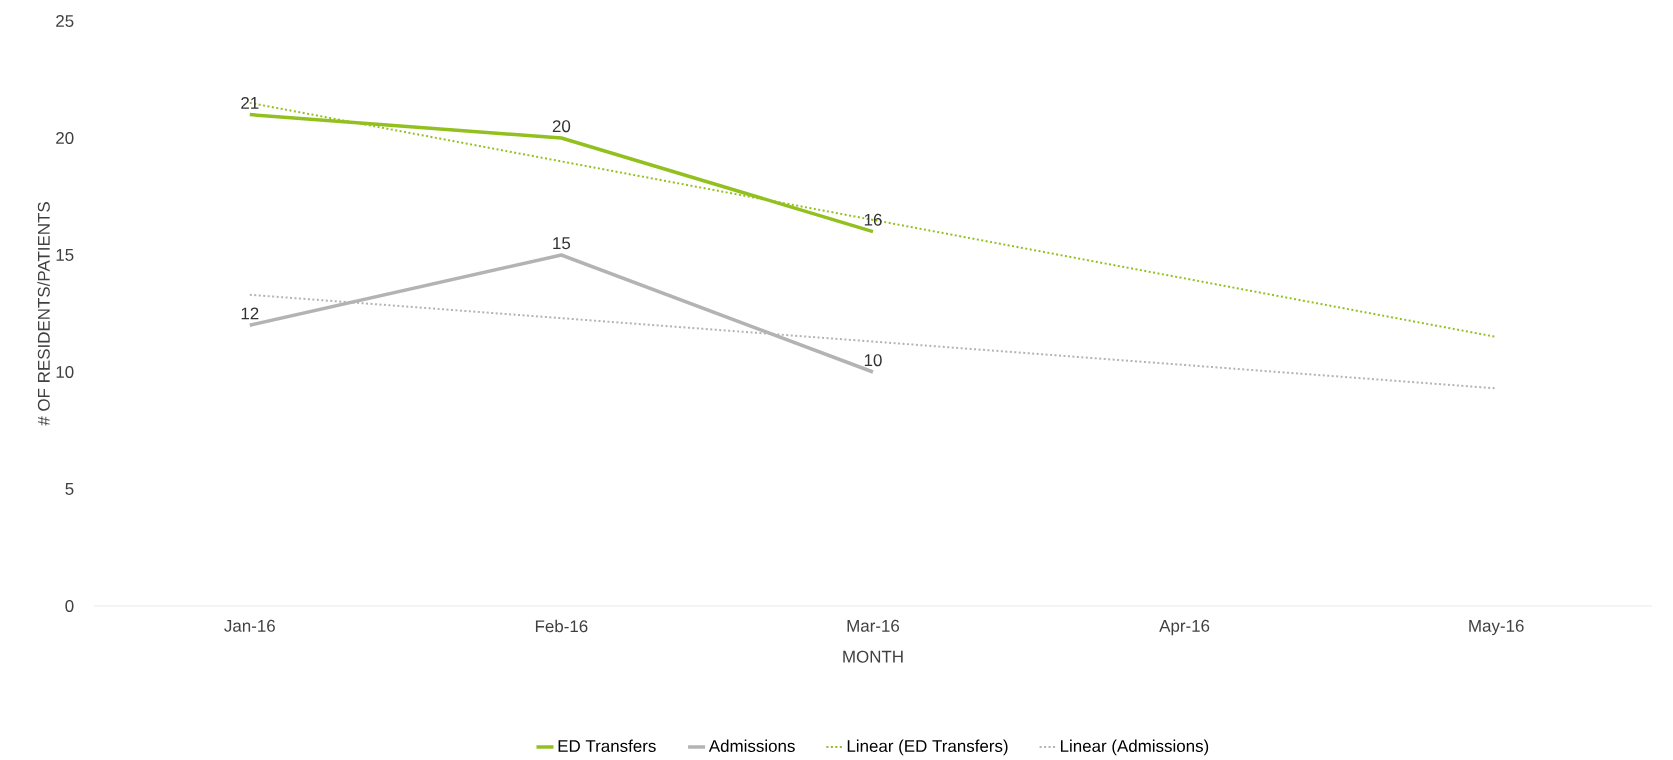  I want to click on x-tick-label: Feb-16, so click(561, 626).